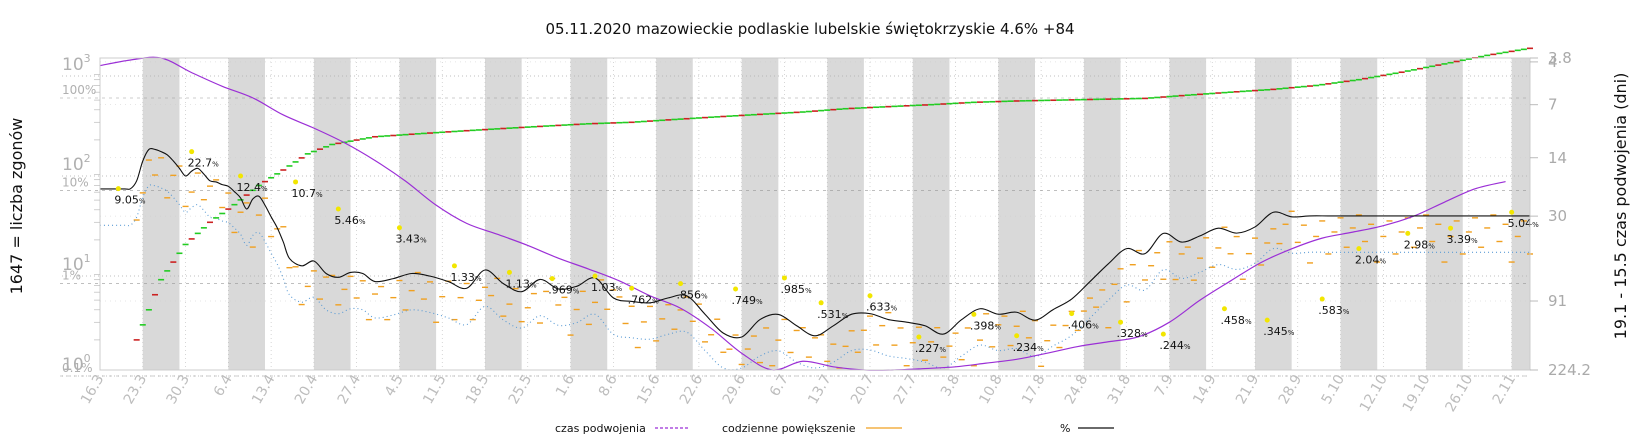 The image size is (1640, 440). Describe the element at coordinates (796, 289) in the screenshot. I see `pct-label: .985%` at that location.